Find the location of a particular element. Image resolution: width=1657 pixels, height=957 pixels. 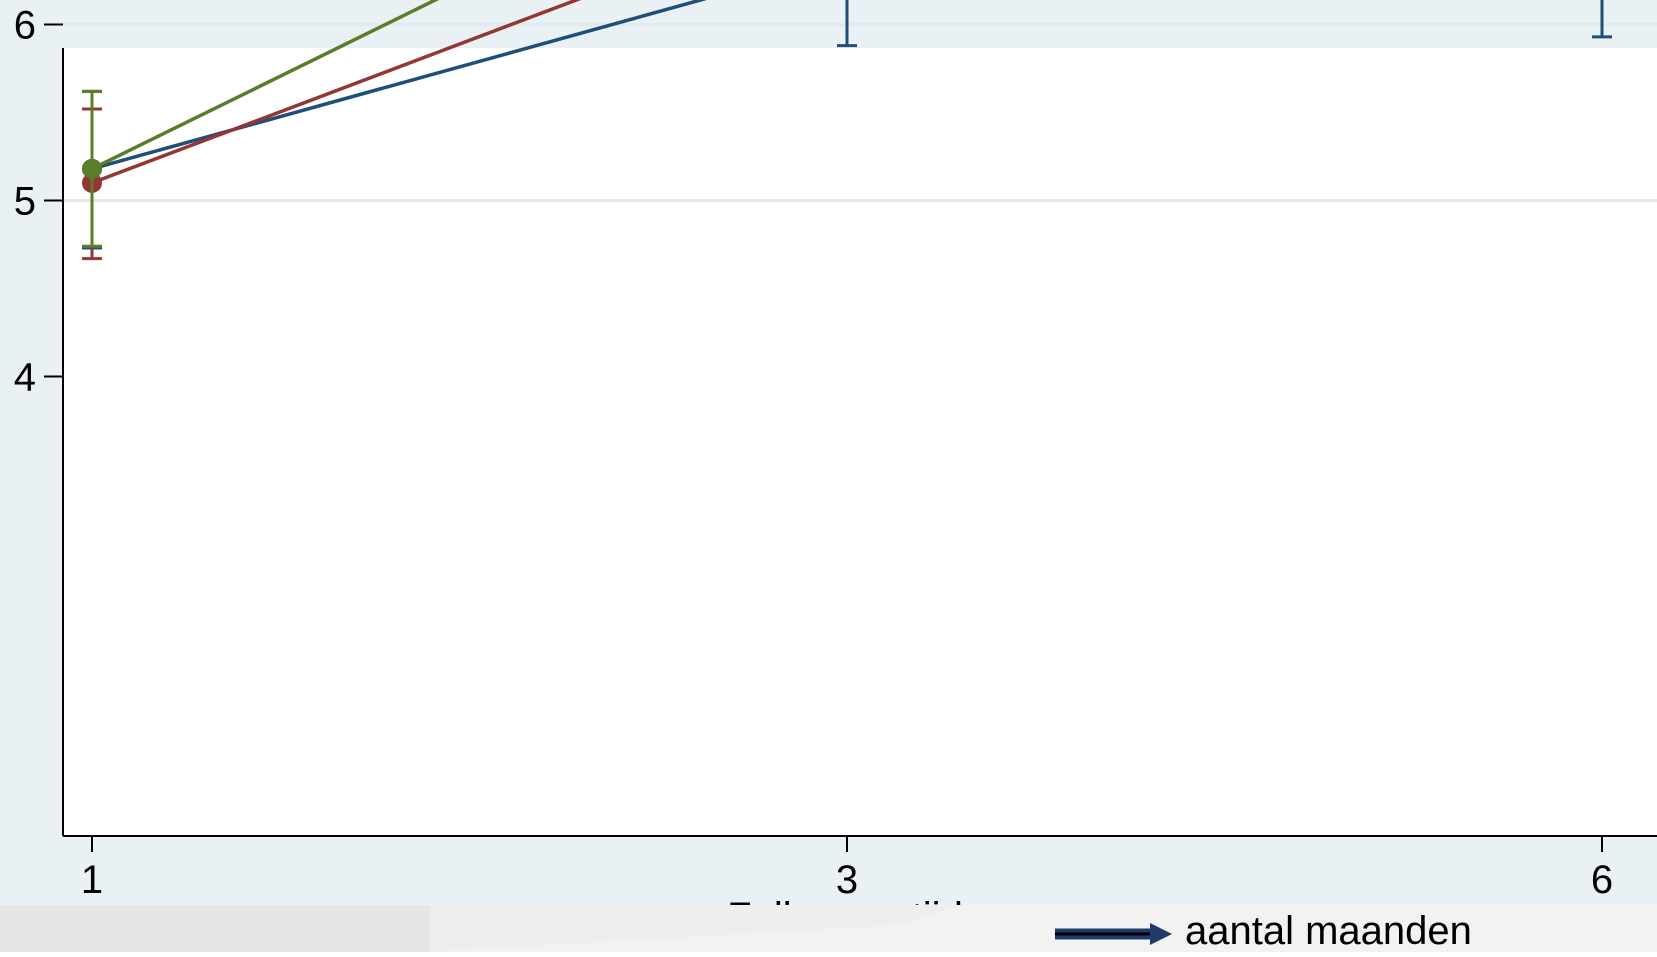

annotation-label: aantal maanden is located at coordinates (1328, 930).